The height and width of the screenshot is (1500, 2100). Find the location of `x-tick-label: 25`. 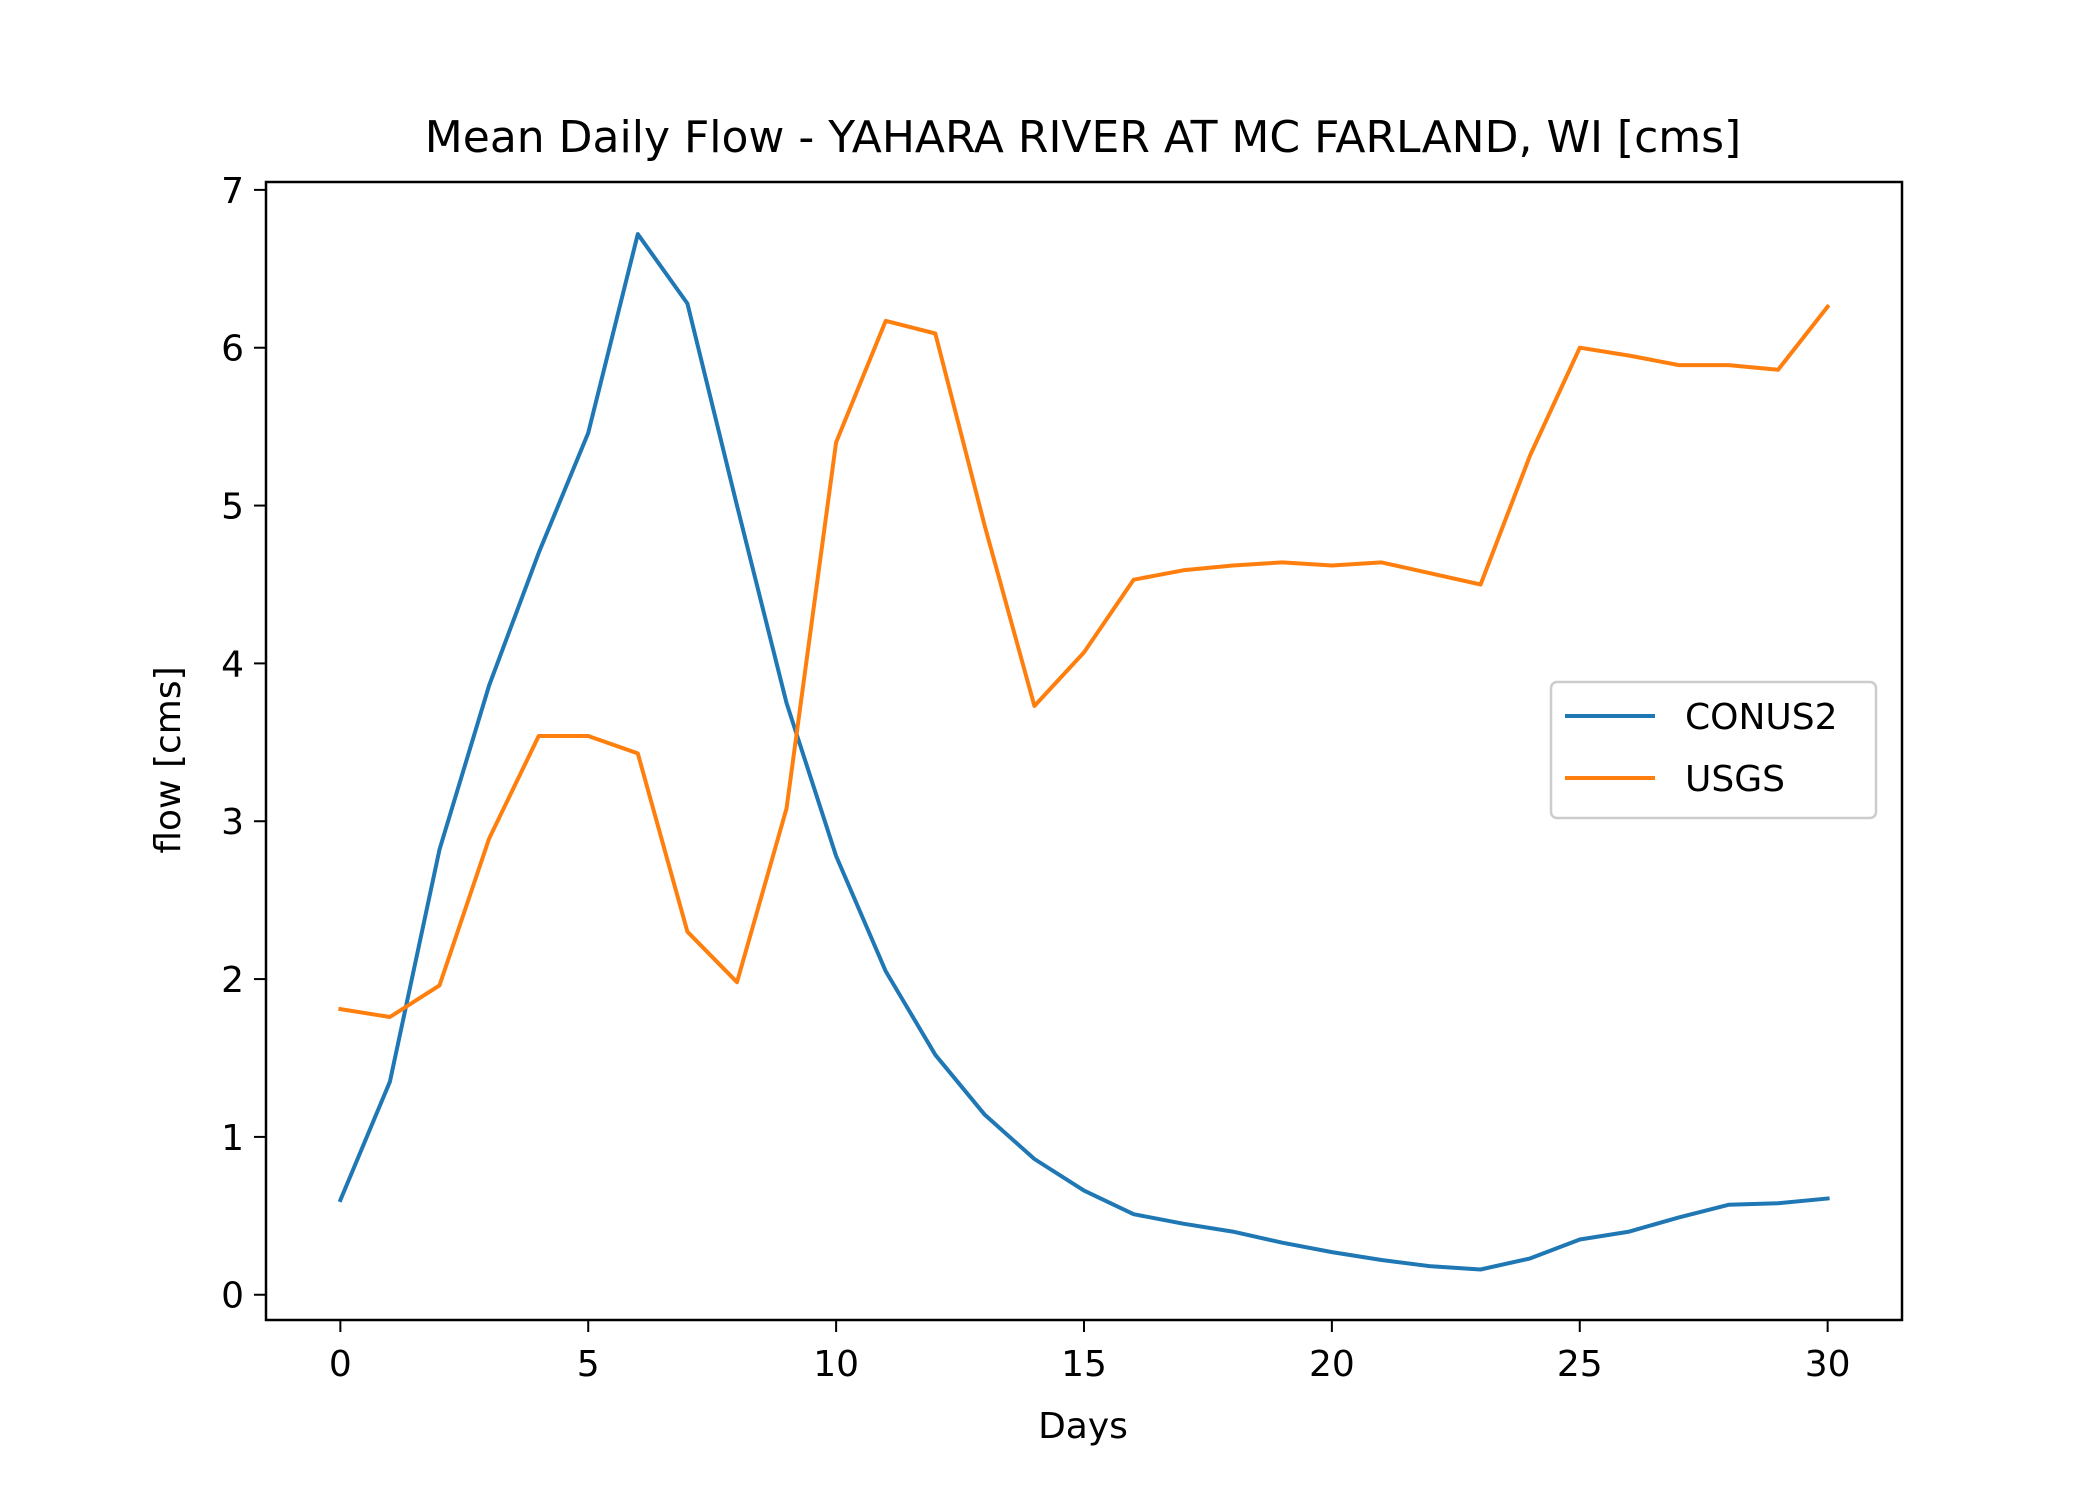

x-tick-label: 25 is located at coordinates (1580, 1364).